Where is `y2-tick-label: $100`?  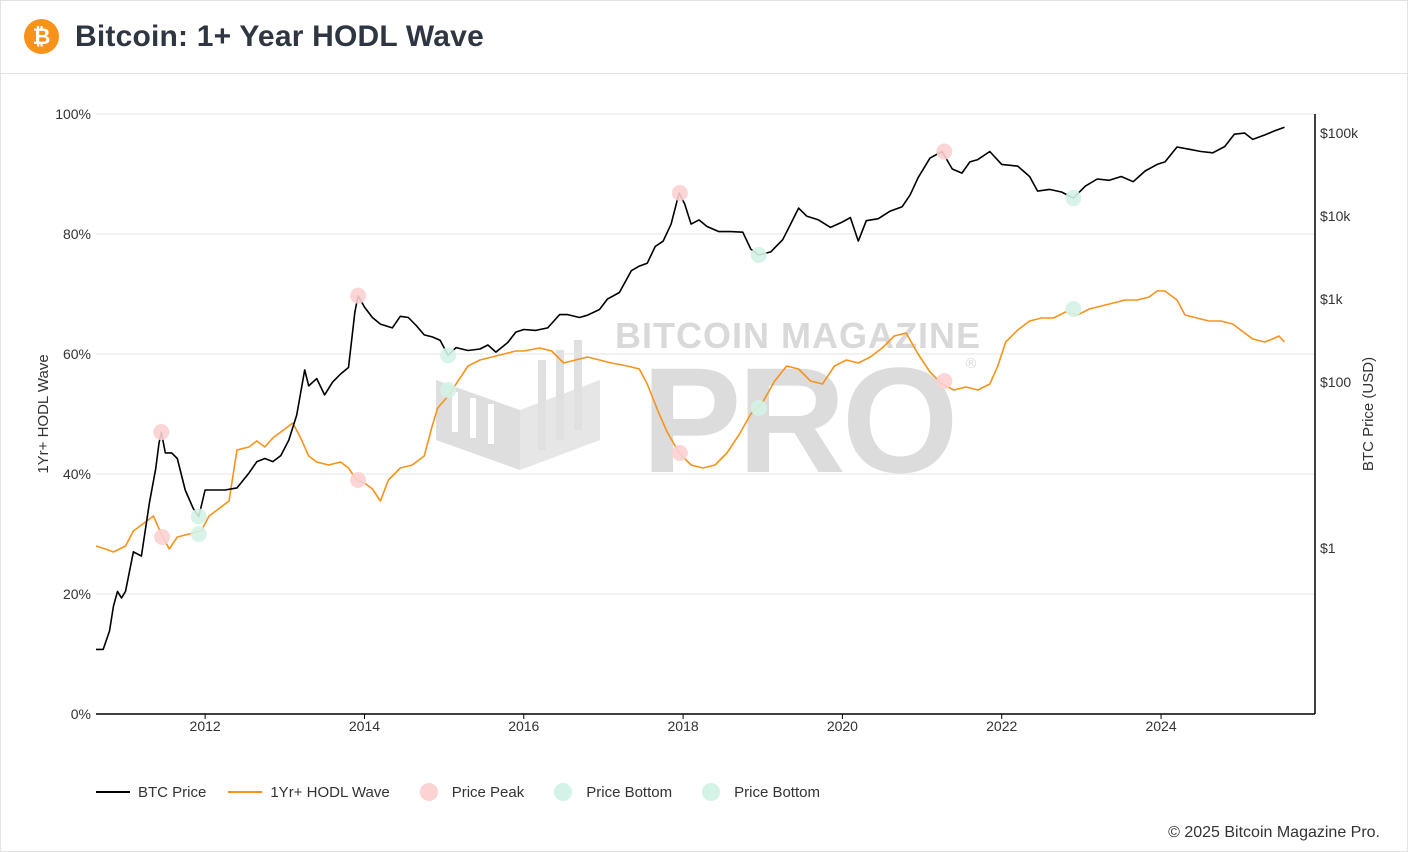
y2-tick-label: $100 is located at coordinates (1335, 382).